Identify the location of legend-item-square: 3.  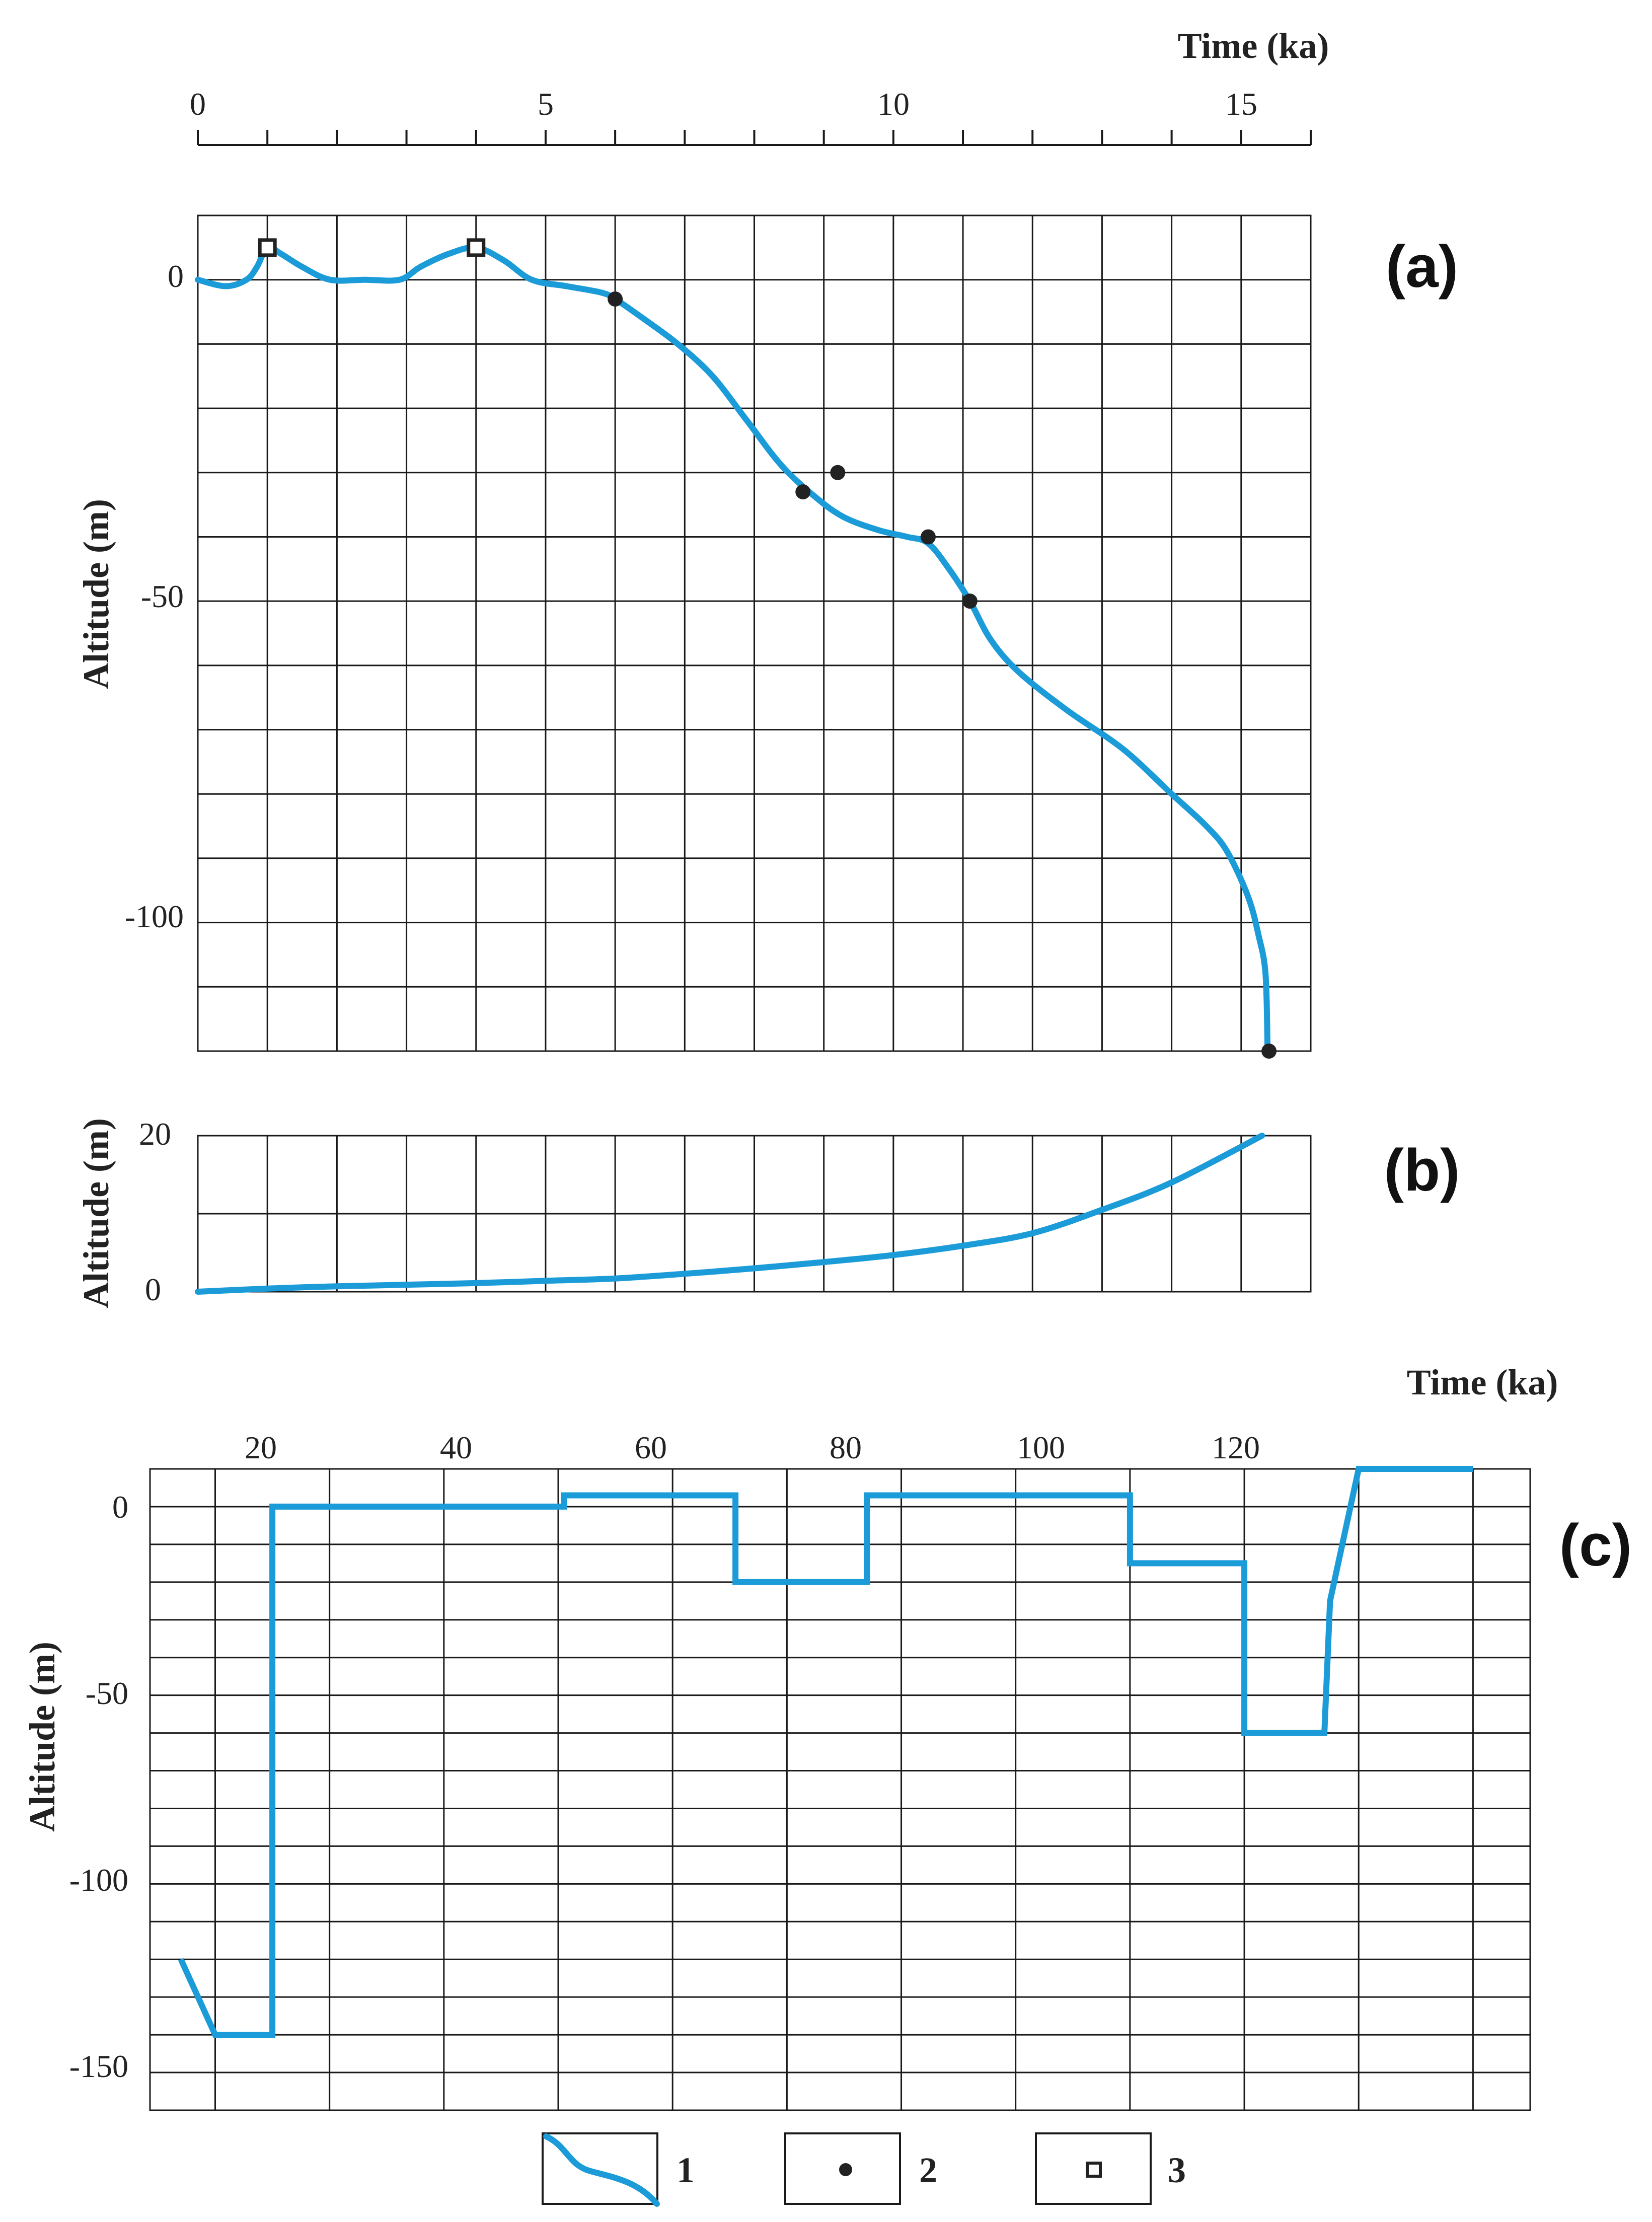
(1110, 2169).